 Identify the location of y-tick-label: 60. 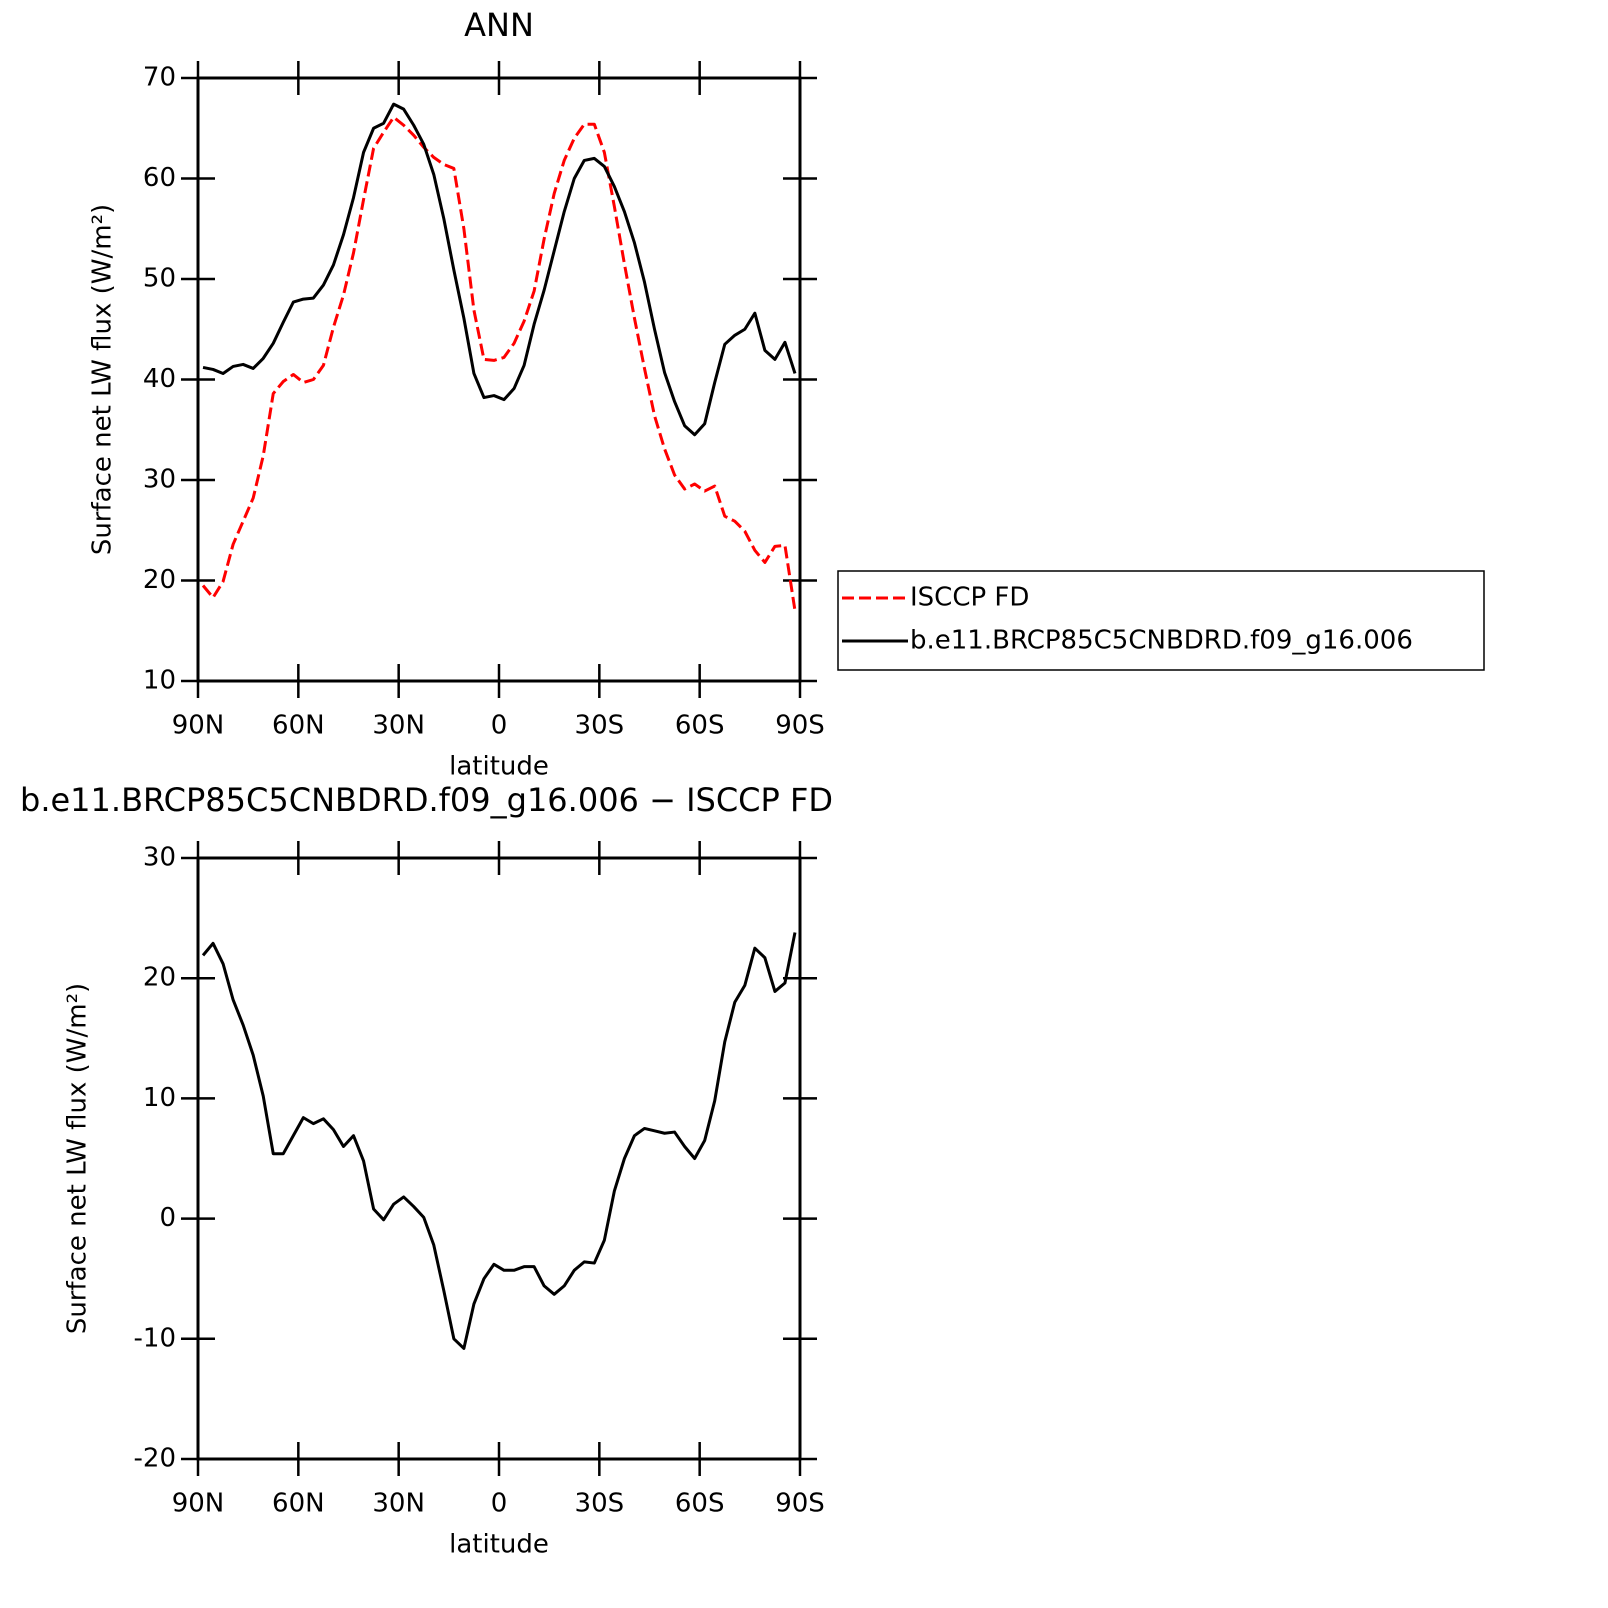
(159, 178).